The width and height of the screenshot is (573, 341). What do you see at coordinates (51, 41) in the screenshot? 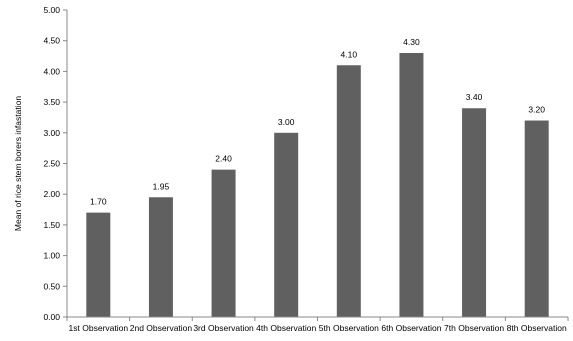
I see `y-tick-label: 4.50` at bounding box center [51, 41].